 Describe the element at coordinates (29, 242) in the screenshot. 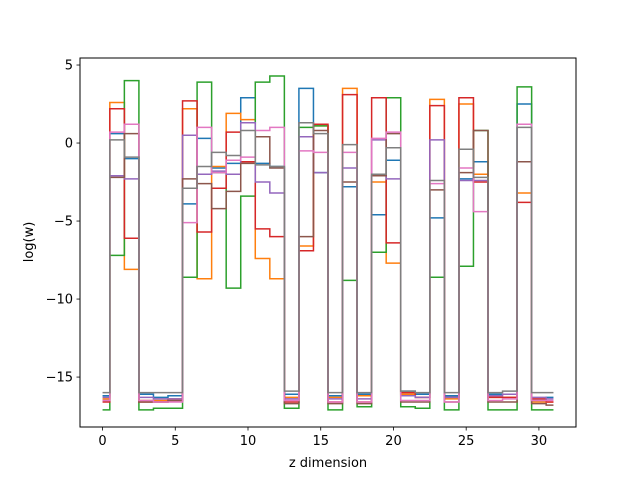

I see `y-axis-label: log(w)` at that location.